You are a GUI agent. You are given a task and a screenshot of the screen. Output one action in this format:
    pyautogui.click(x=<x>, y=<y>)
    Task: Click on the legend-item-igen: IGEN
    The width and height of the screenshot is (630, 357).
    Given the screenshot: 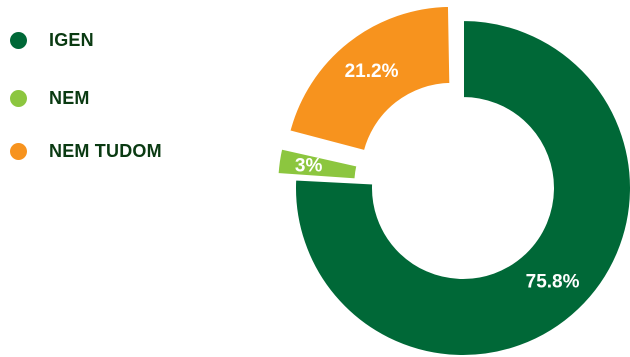 What is the action you would take?
    pyautogui.click(x=52, y=40)
    